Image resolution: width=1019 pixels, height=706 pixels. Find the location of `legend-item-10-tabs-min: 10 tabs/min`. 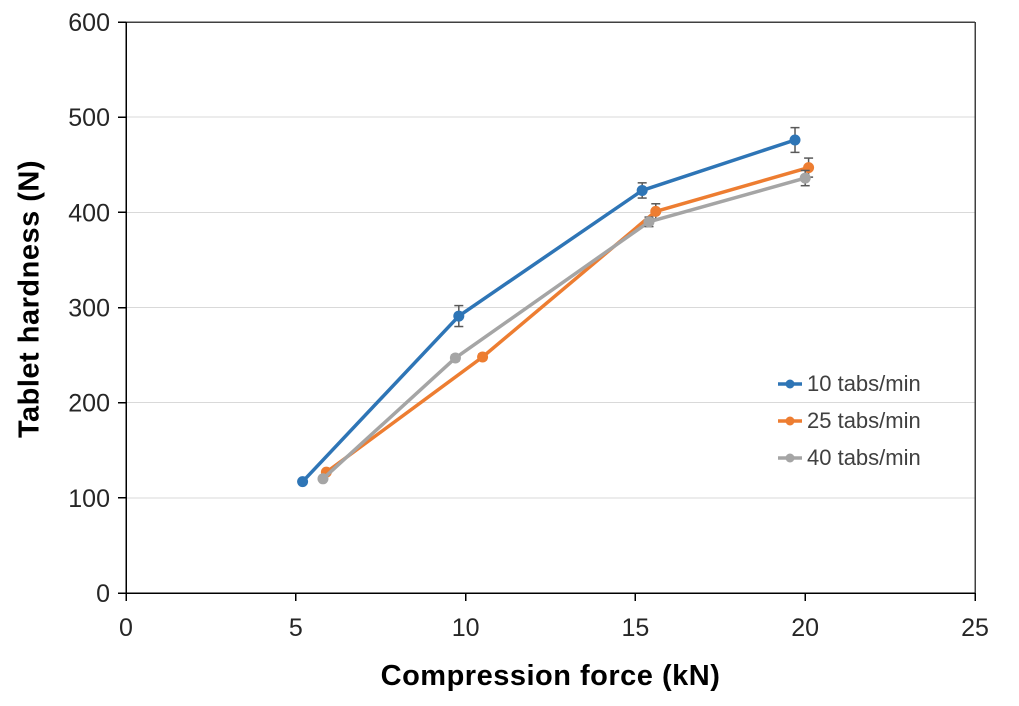

legend-item-10-tabs-min: 10 tabs/min is located at coordinates (848, 383).